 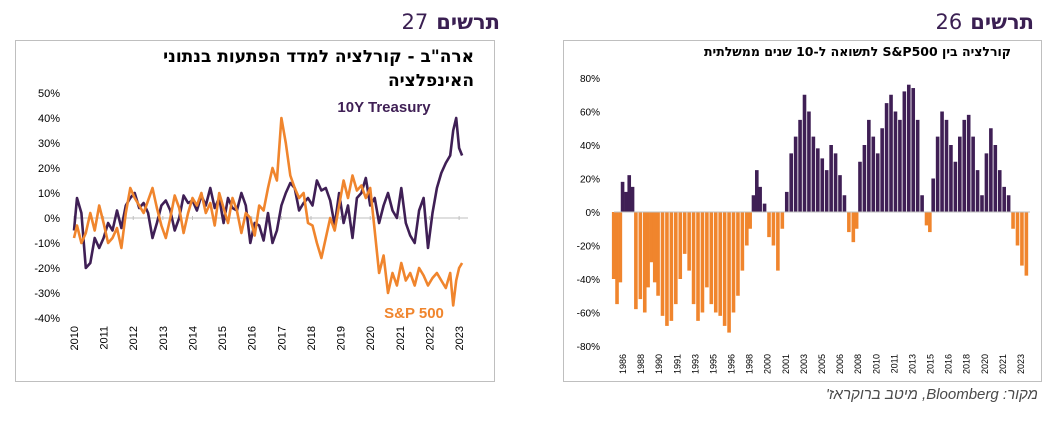 What do you see at coordinates (840, 364) in the screenshot?
I see `x-tick-label: 2006` at bounding box center [840, 364].